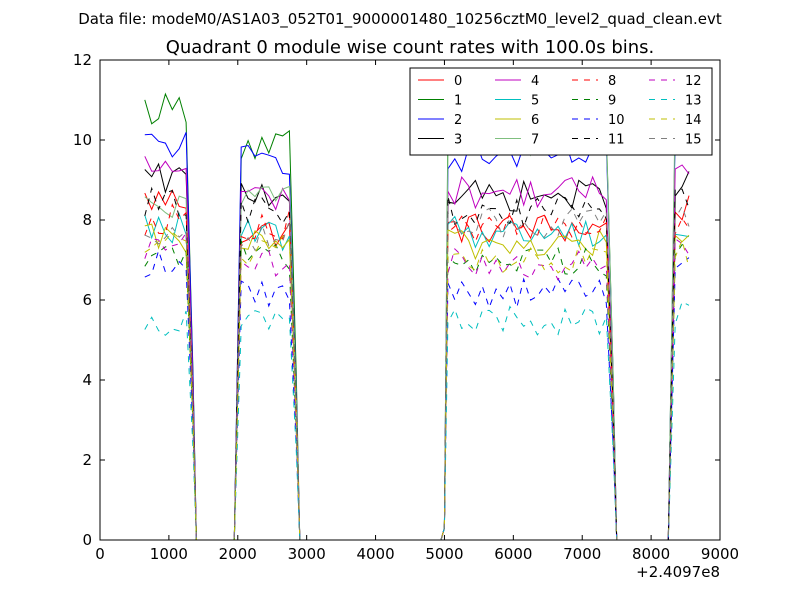  I want to click on legend-label-9: 9, so click(612, 101).